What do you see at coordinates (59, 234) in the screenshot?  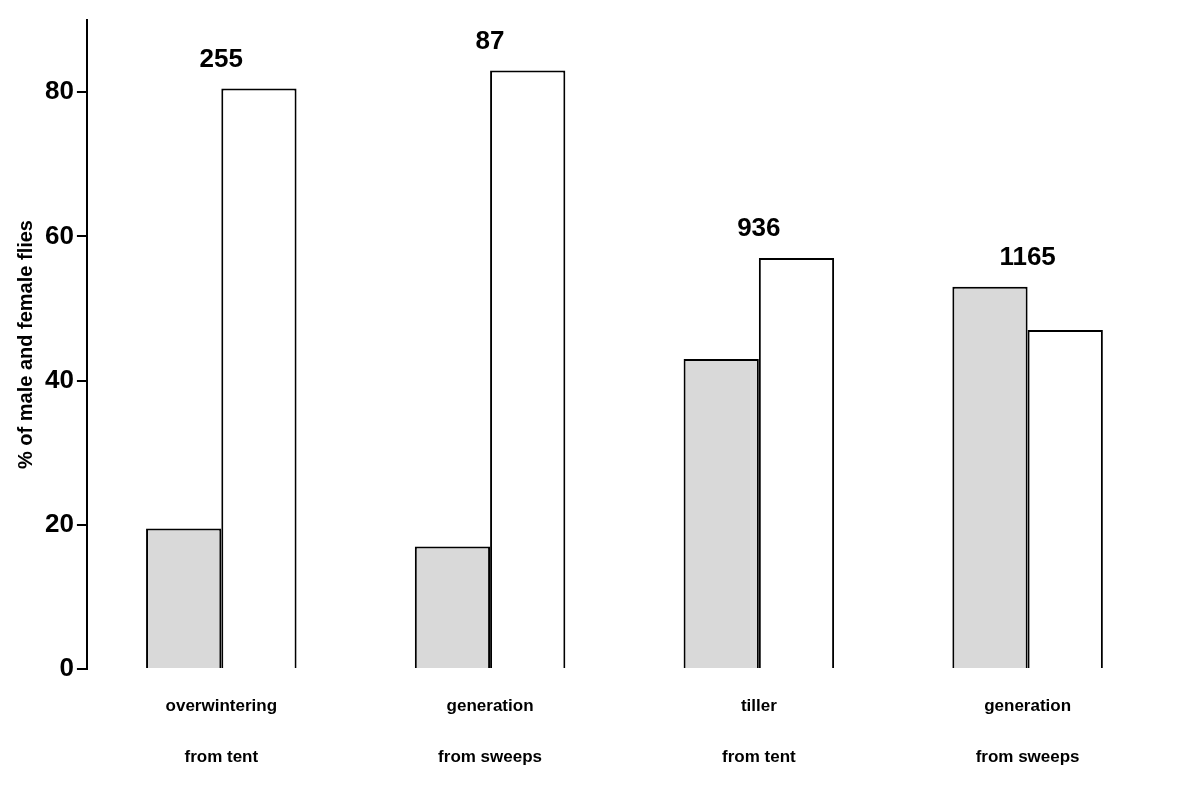 I see `y-tick-label: 60` at bounding box center [59, 234].